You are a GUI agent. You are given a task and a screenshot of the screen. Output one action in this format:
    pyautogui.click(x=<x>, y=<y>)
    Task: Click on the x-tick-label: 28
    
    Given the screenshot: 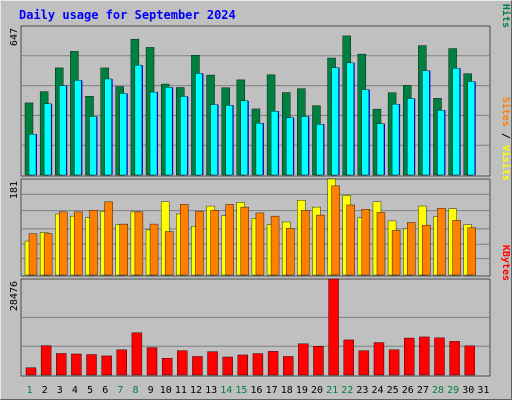 What is the action you would take?
    pyautogui.click(x=438, y=390)
    